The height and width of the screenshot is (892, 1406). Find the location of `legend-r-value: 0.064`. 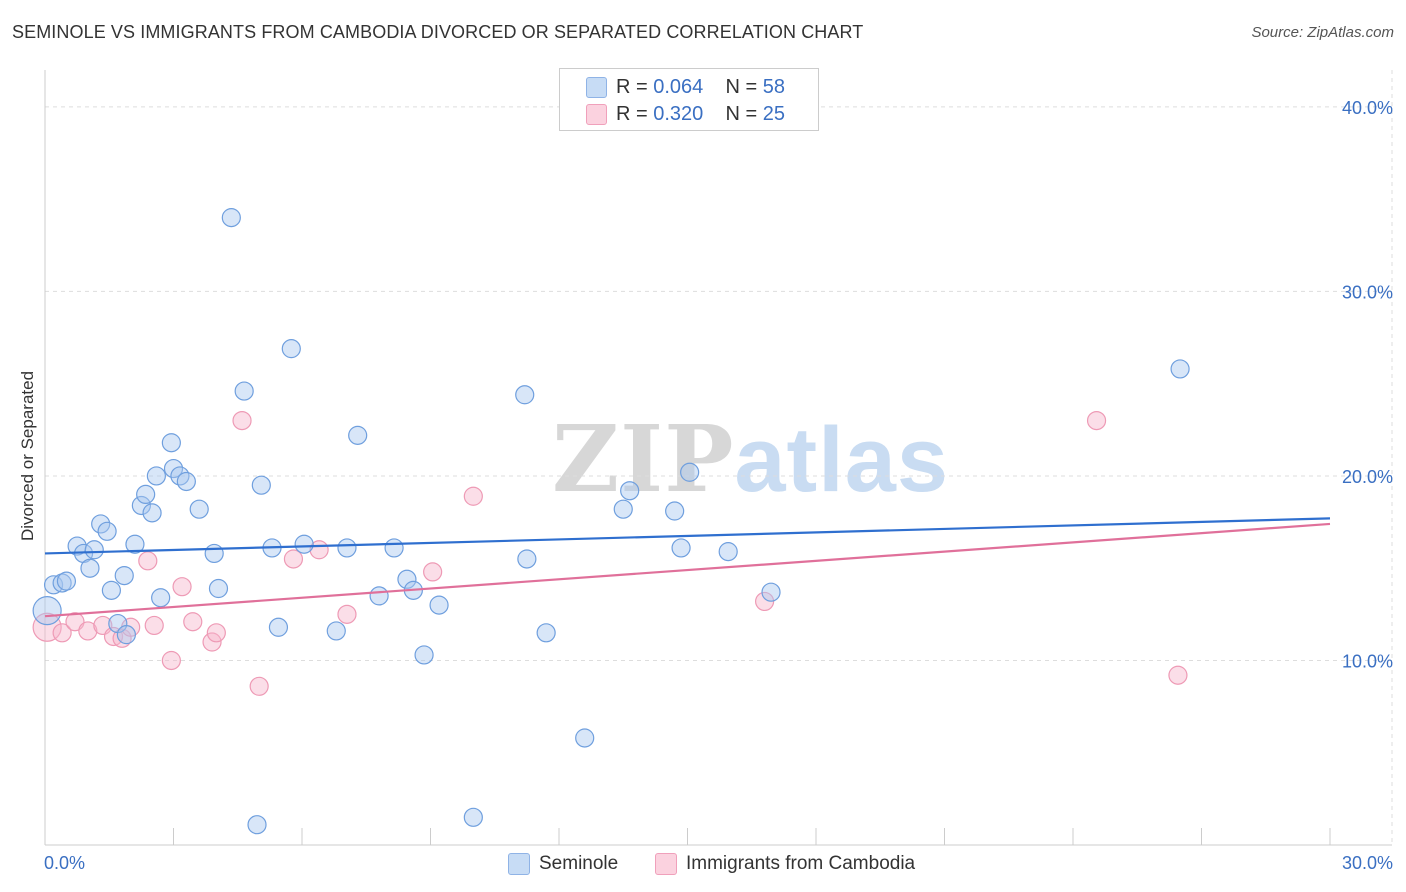

legend-r-value: 0.064 is located at coordinates (678, 87).